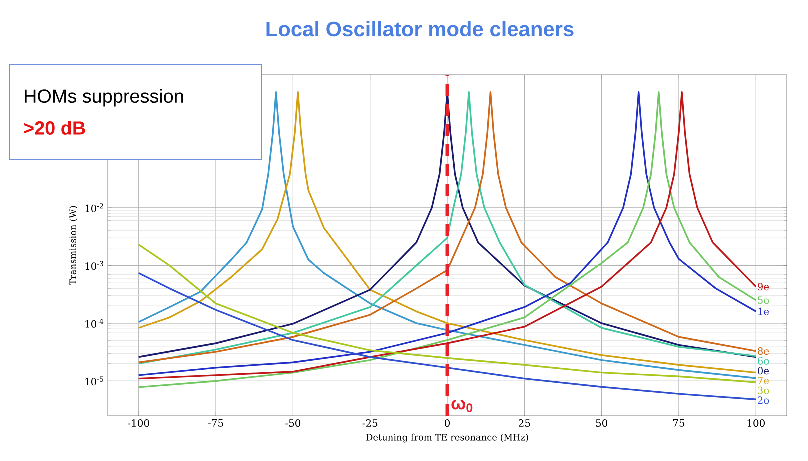  What do you see at coordinates (447, 438) in the screenshot?
I see `x-axis-title: Detuning from TE resonance (MHz)` at bounding box center [447, 438].